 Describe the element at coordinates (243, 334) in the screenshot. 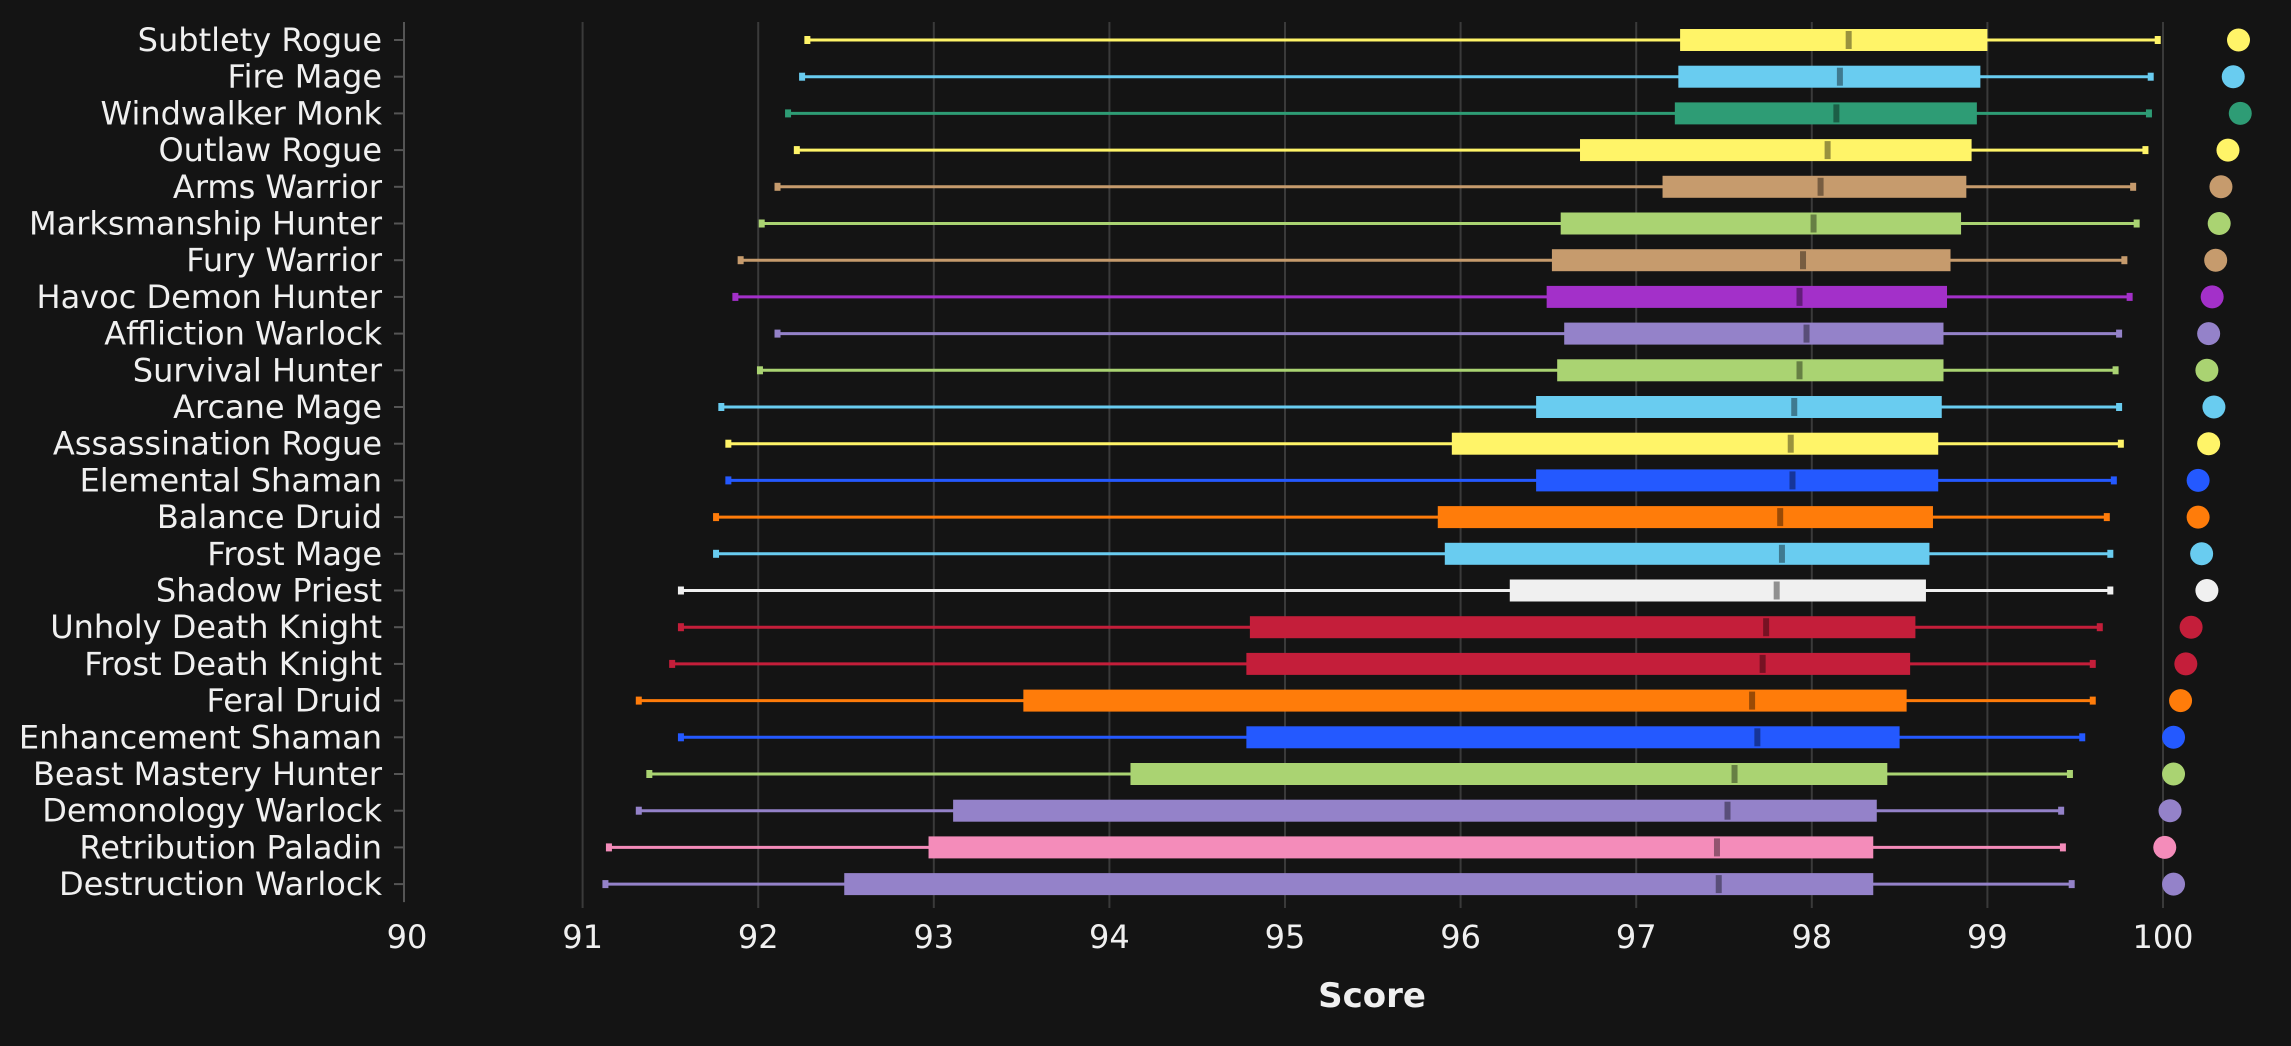

I see `category-label: Affliction Warlock` at that location.